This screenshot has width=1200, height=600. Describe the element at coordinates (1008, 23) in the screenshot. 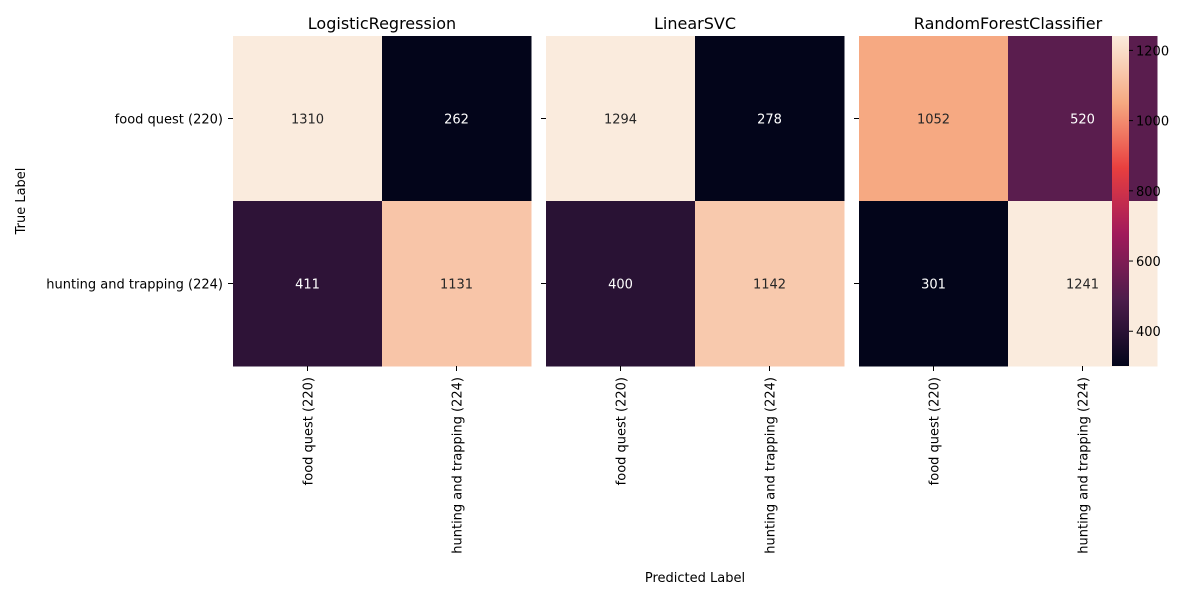

I see `panel-title: RandomForestClassifier` at that location.